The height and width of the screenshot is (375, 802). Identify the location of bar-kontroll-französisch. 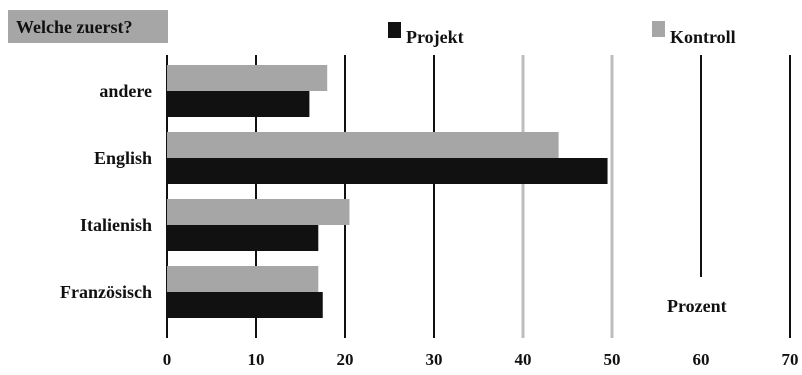
(243, 279).